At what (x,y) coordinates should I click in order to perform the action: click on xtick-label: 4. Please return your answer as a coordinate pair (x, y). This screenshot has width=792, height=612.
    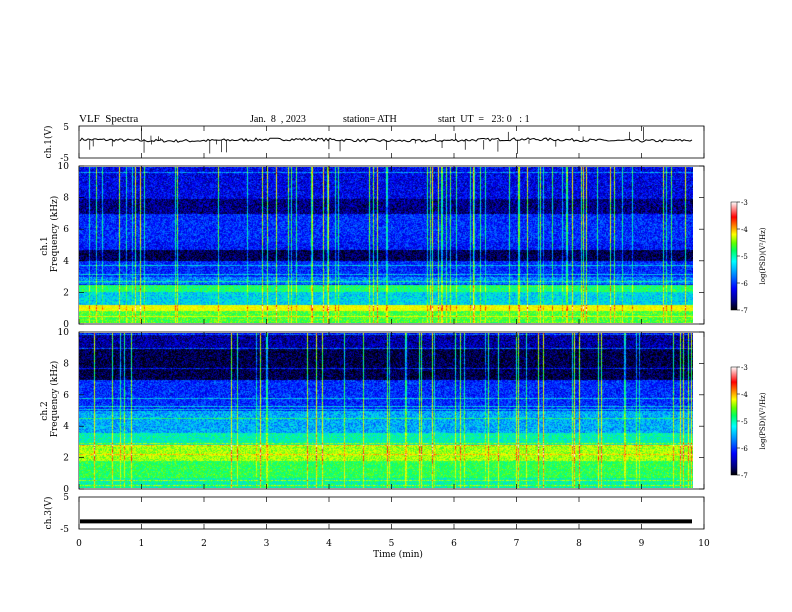
    Looking at the image, I should click on (329, 544).